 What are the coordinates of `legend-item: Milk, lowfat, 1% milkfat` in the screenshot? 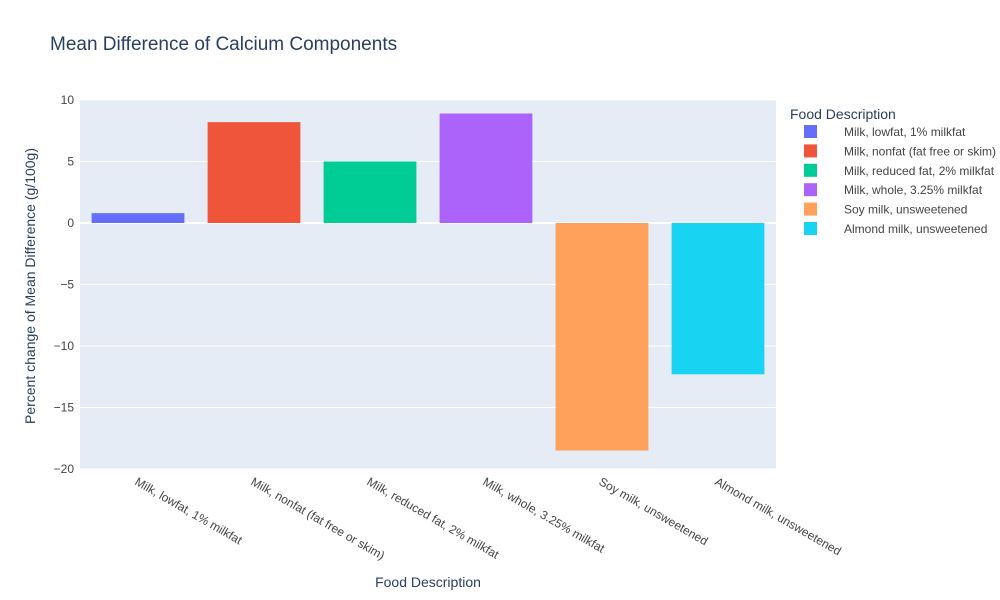 It's located at (885, 132).